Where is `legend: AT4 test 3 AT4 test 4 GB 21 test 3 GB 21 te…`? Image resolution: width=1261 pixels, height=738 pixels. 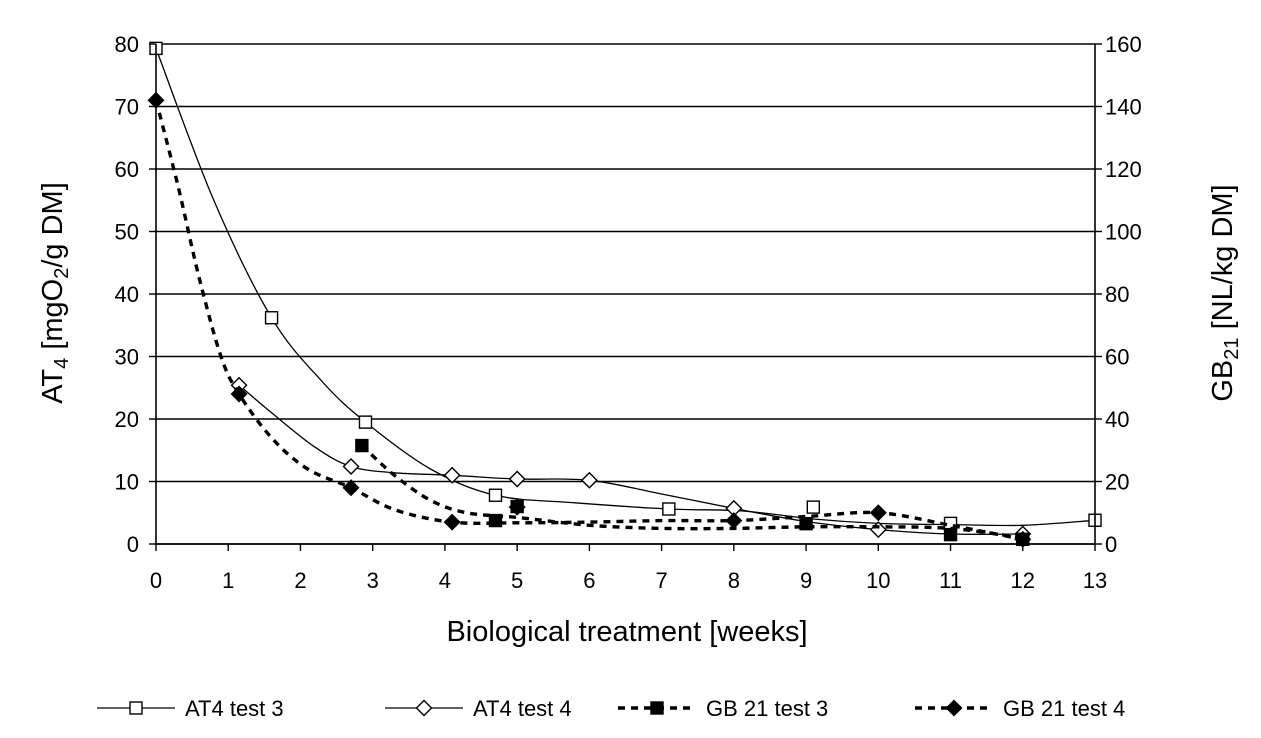
legend: AT4 test 3 AT4 test 4 GB 21 test 3 GB 21 te… is located at coordinates (611, 708).